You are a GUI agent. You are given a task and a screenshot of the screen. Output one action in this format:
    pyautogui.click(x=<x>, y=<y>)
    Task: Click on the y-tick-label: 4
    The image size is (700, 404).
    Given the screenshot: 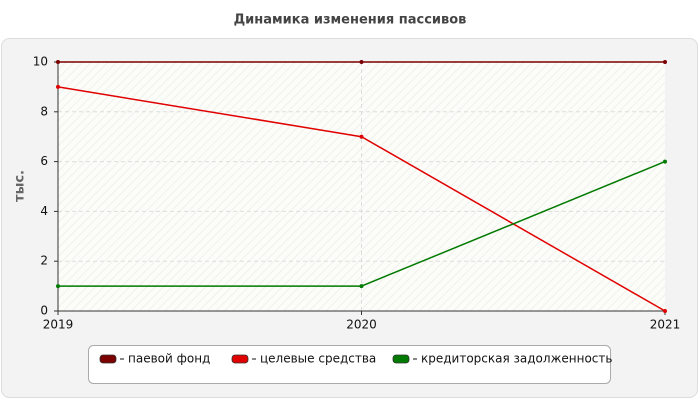 What is the action you would take?
    pyautogui.click(x=44, y=211)
    